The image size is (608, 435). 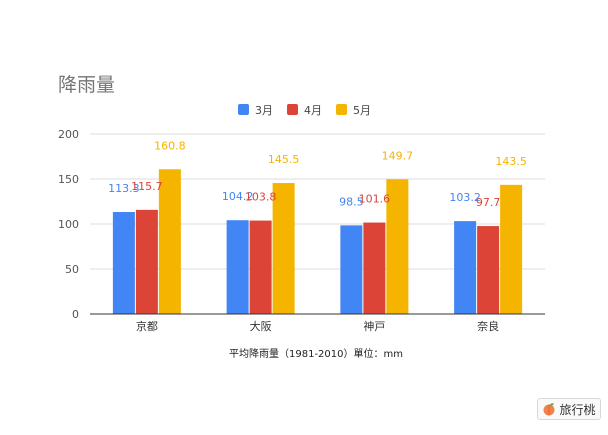 I want to click on data-label: 115.7, so click(x=147, y=186).